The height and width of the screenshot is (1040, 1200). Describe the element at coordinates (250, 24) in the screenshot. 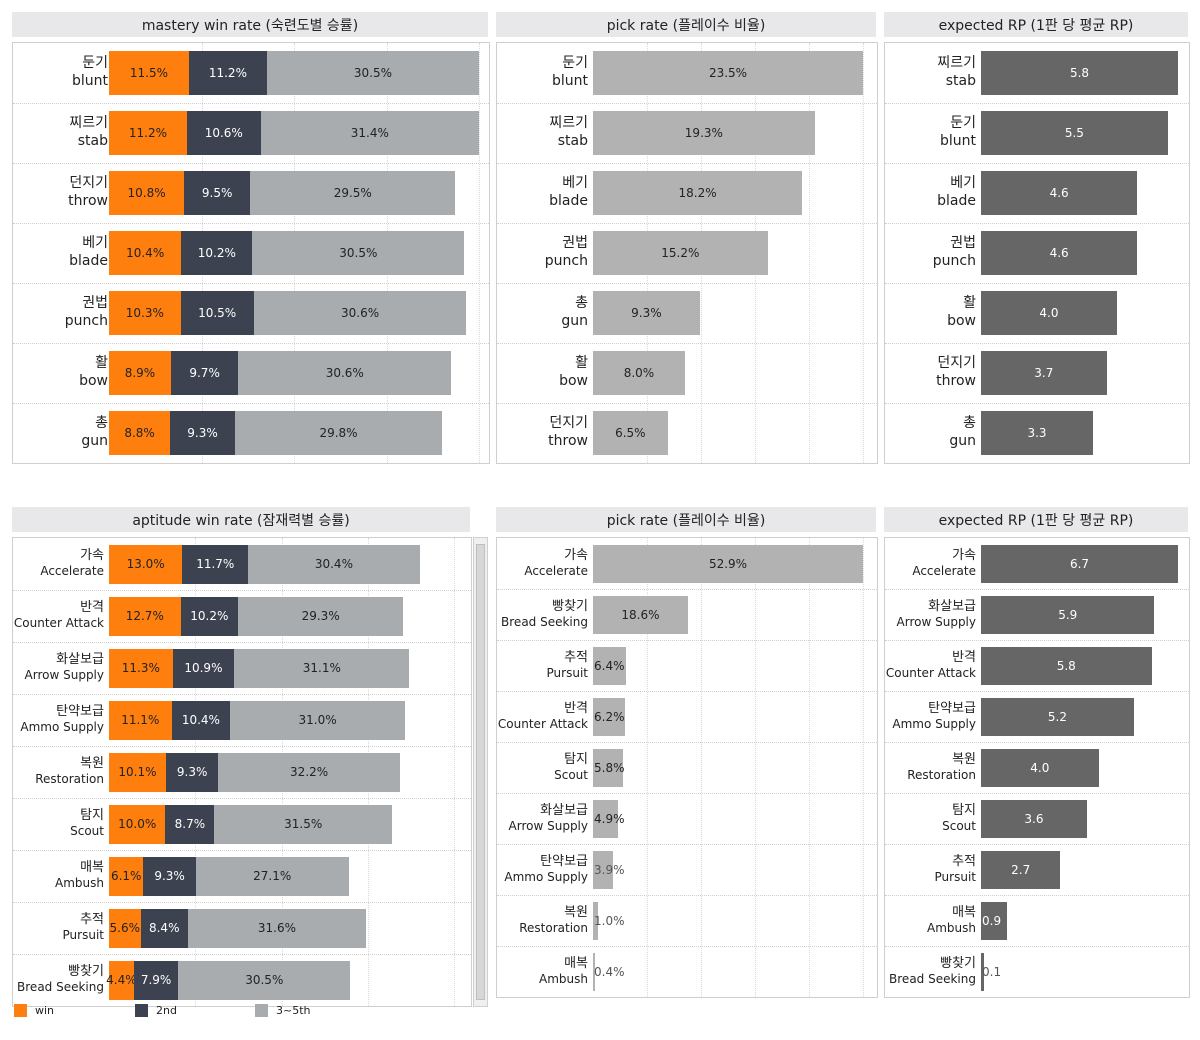

I see `chart-title: mastery win rate (숙련도별 승률)` at that location.